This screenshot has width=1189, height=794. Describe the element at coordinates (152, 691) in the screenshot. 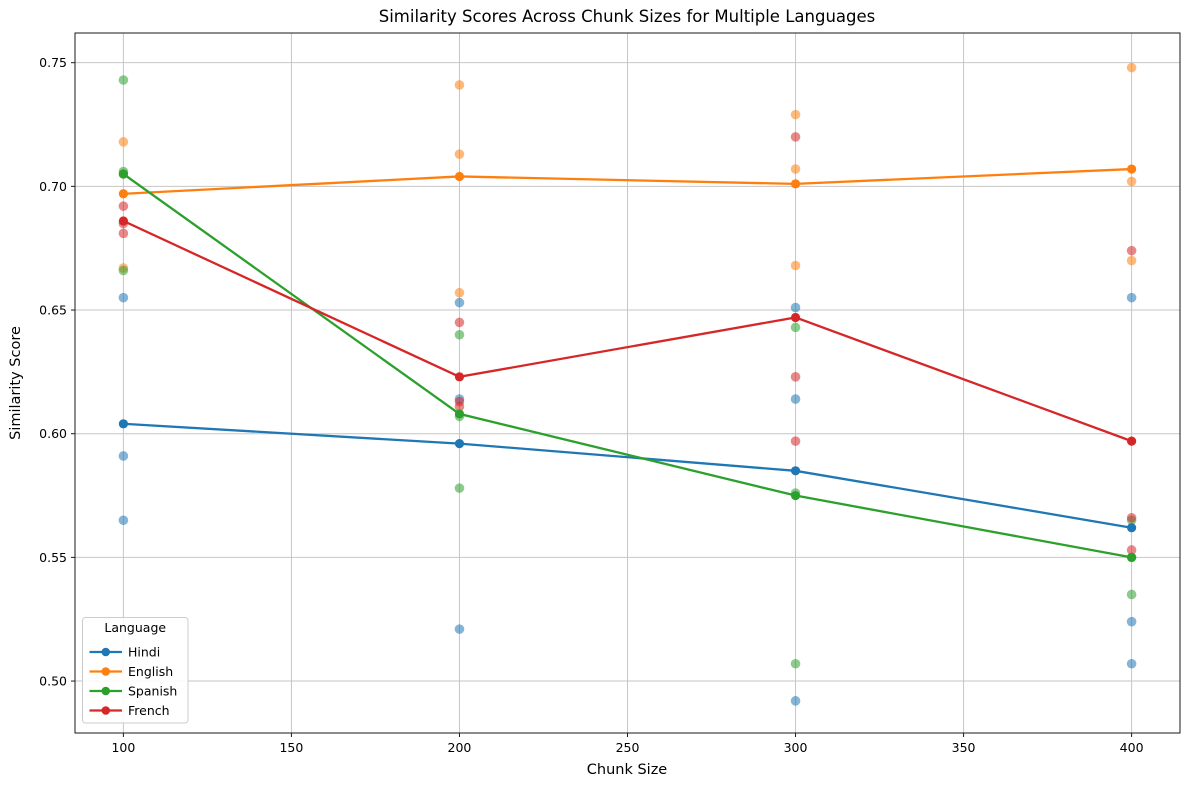

I see `legend-label-spanish: Spanish` at that location.